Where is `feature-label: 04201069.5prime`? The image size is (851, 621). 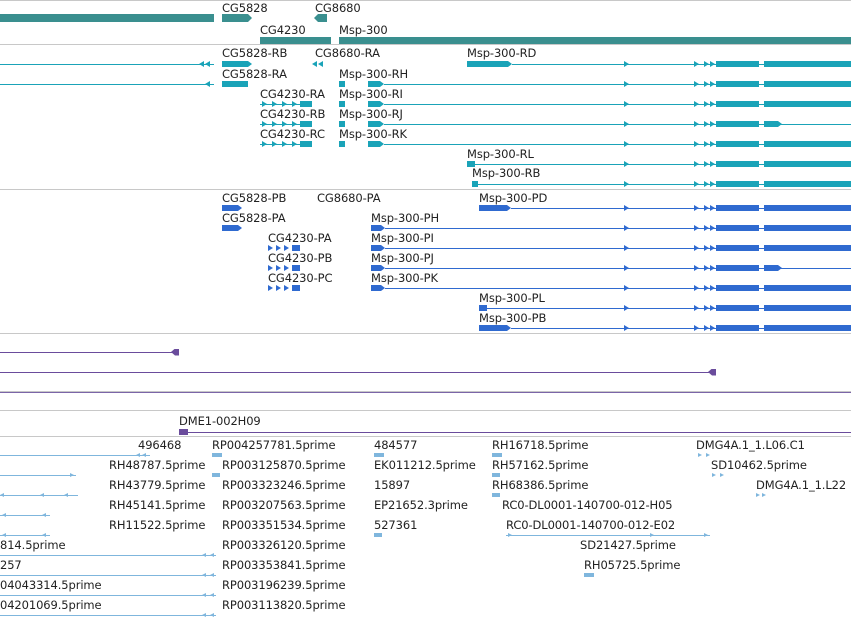
feature-label: 04201069.5prime is located at coordinates (51, 605).